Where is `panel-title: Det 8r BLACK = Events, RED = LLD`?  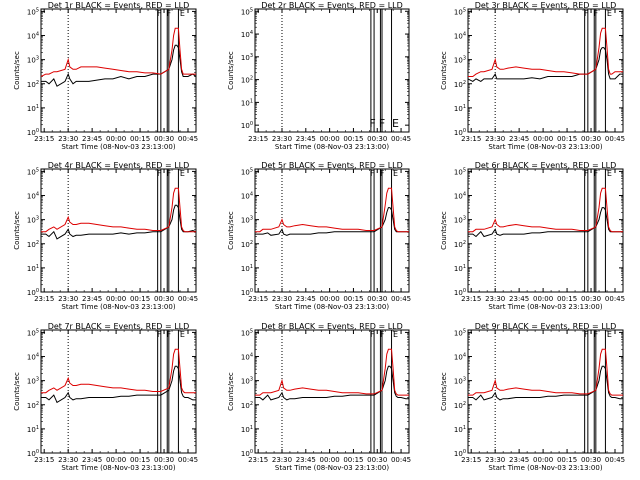 panel-title: Det 8r BLACK = Events, RED = LLD is located at coordinates (332, 326).